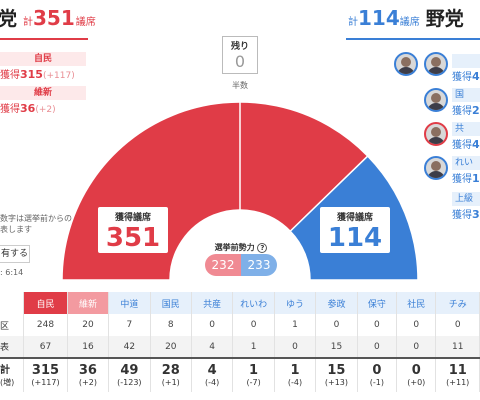  Describe the element at coordinates (87, 370) in the screenshot. I see `total-value: 36` at that location.